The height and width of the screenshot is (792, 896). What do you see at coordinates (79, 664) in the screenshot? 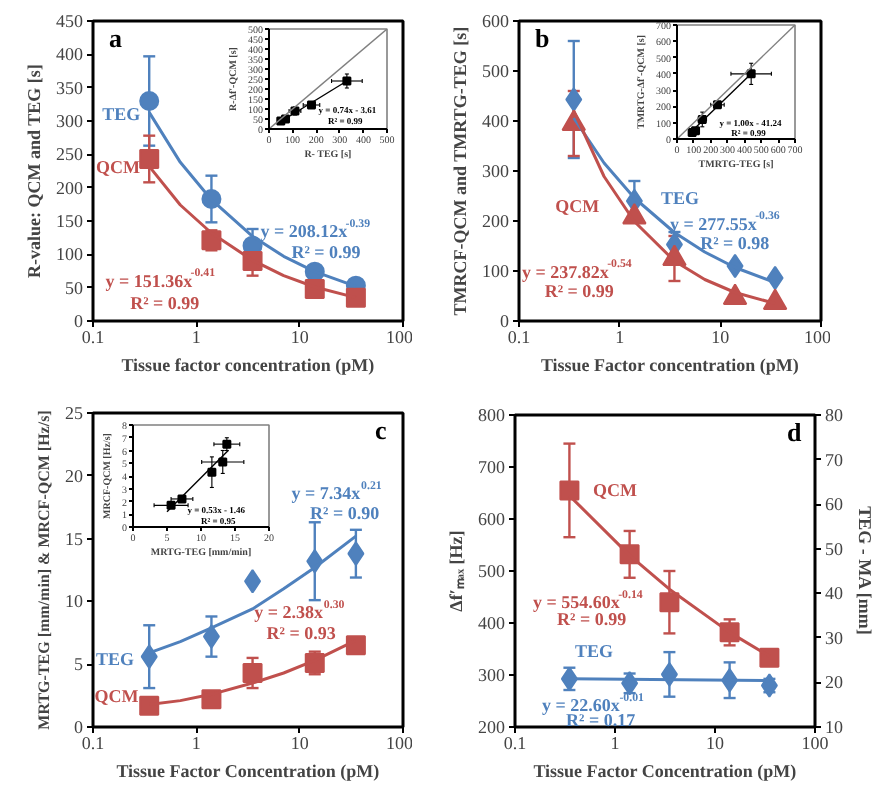
I see `y-tick-label: 5` at bounding box center [79, 664].